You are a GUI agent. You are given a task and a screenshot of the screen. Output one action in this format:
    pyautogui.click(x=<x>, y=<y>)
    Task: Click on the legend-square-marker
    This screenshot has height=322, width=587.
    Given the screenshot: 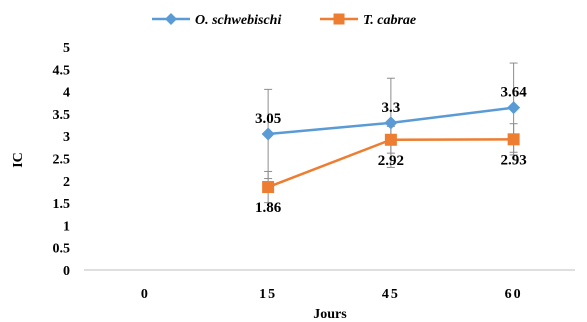 What is the action you would take?
    pyautogui.click(x=339, y=19)
    